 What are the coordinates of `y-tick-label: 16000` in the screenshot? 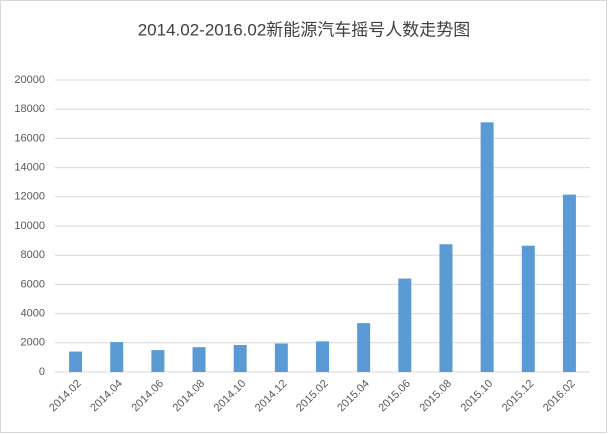 It's located at (29, 138).